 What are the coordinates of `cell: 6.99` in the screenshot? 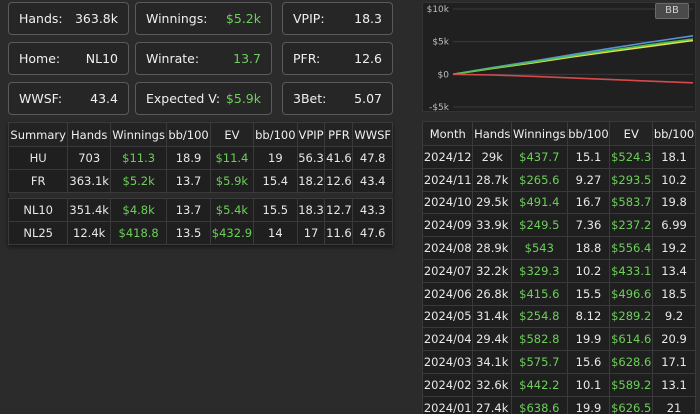 It's located at (674, 225).